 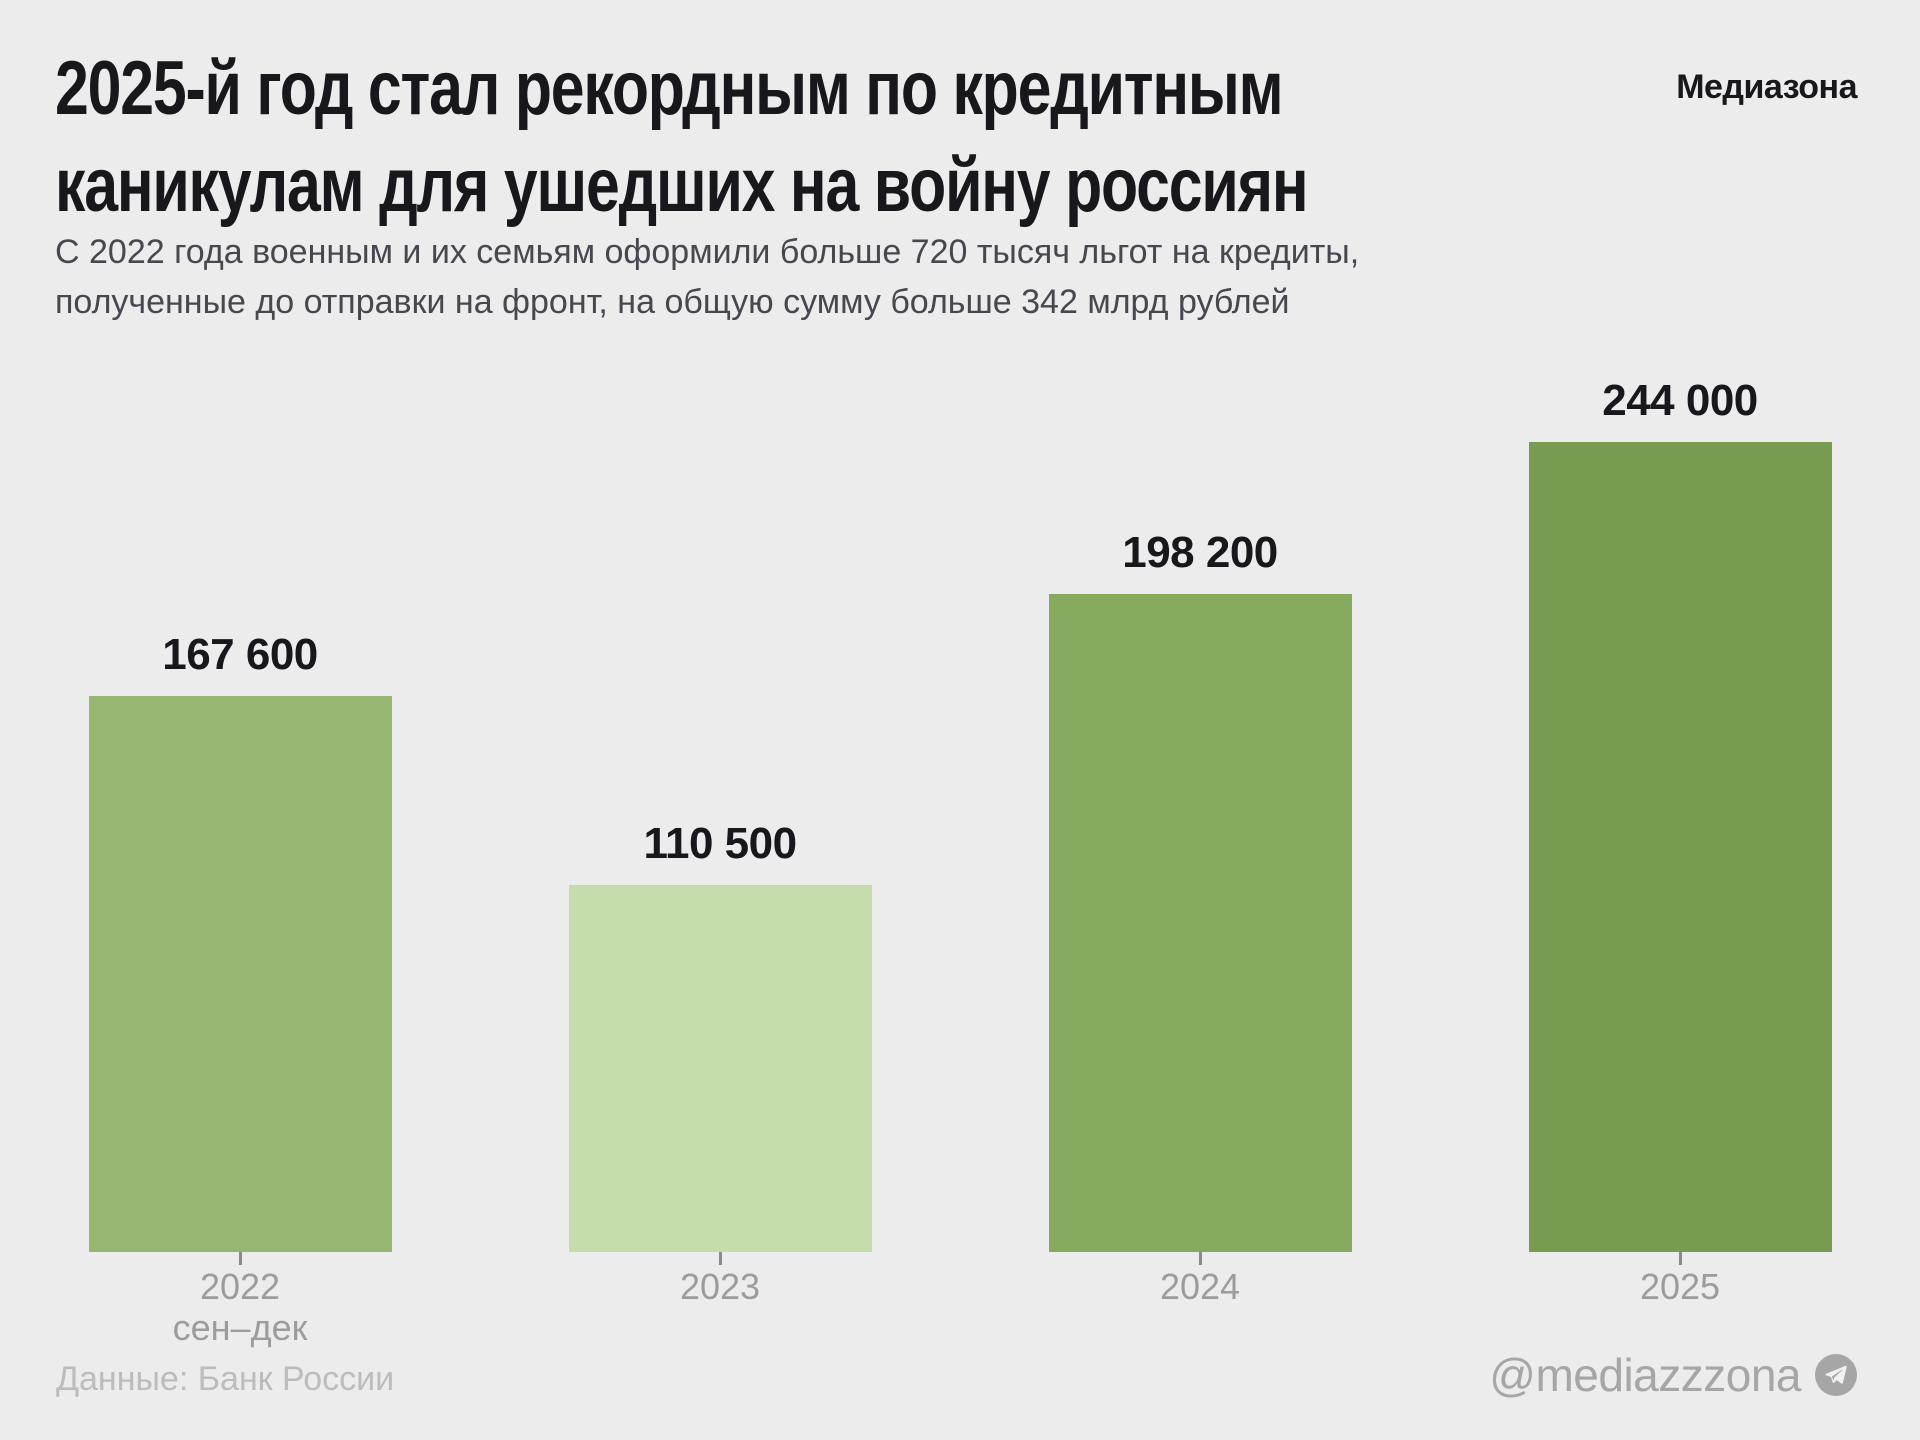 What do you see at coordinates (1645, 1375) in the screenshot?
I see `telegram-handle-text: @mediazzzona` at bounding box center [1645, 1375].